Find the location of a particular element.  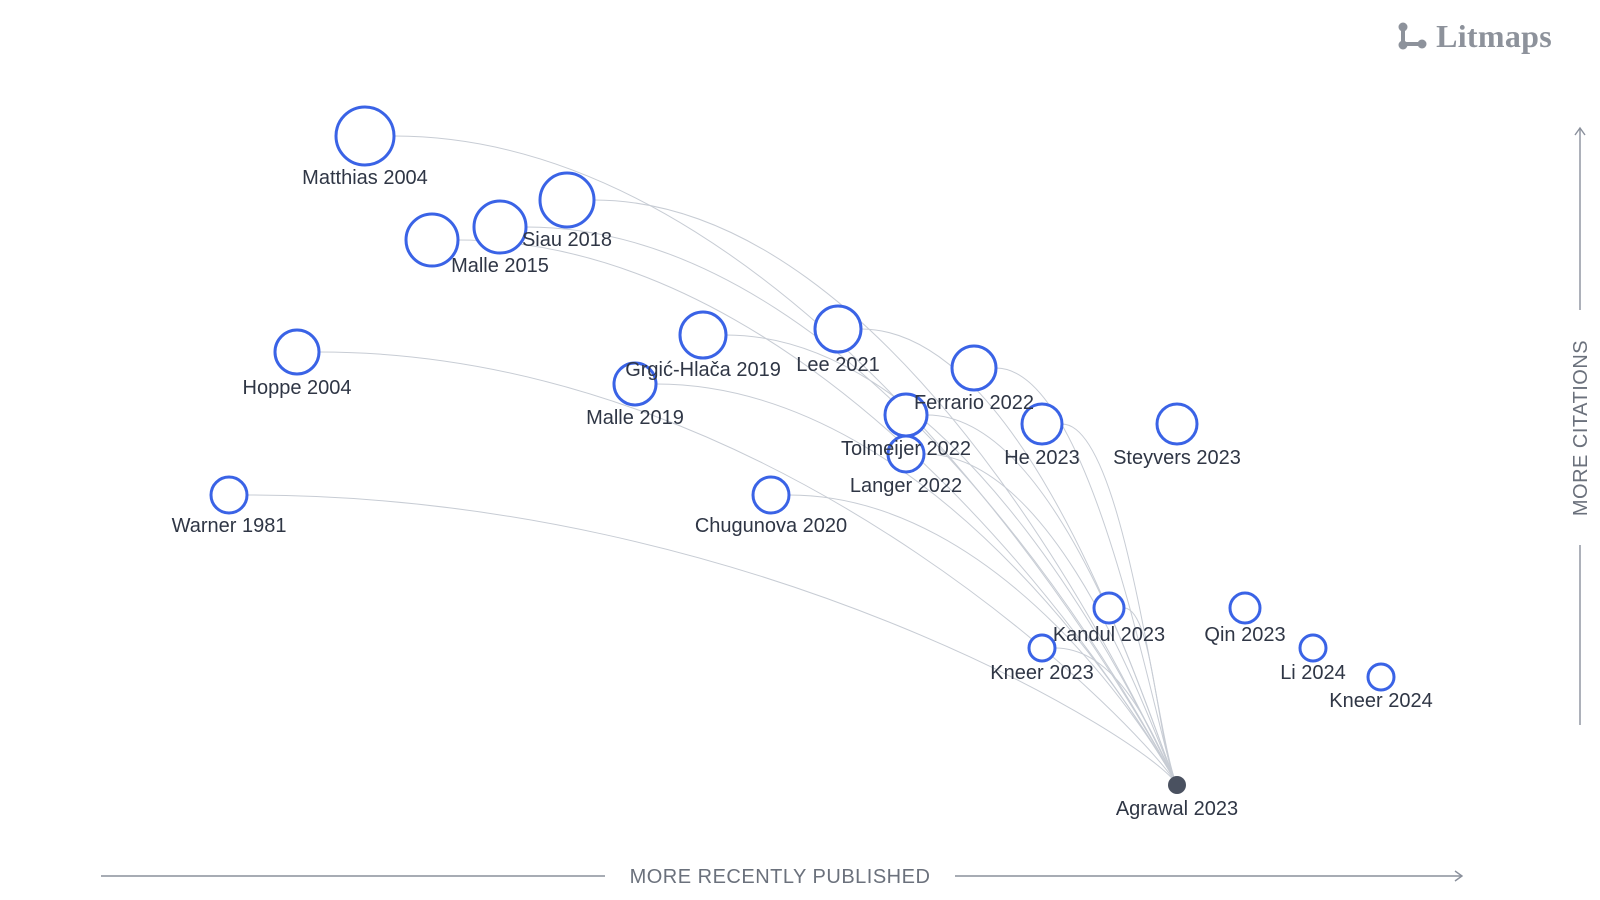

y-axis-label: MORE CITATIONS is located at coordinates (1581, 428).